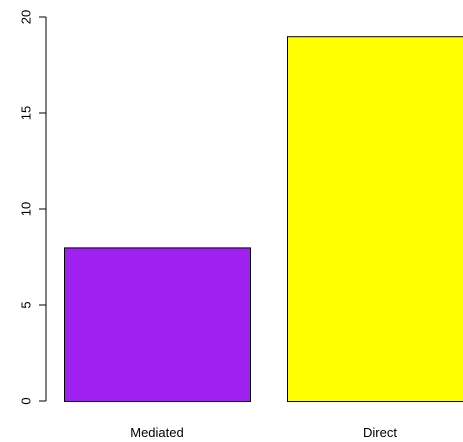 The image size is (463, 442). Describe the element at coordinates (25, 304) in the screenshot. I see `y-tick-label: 5` at that location.